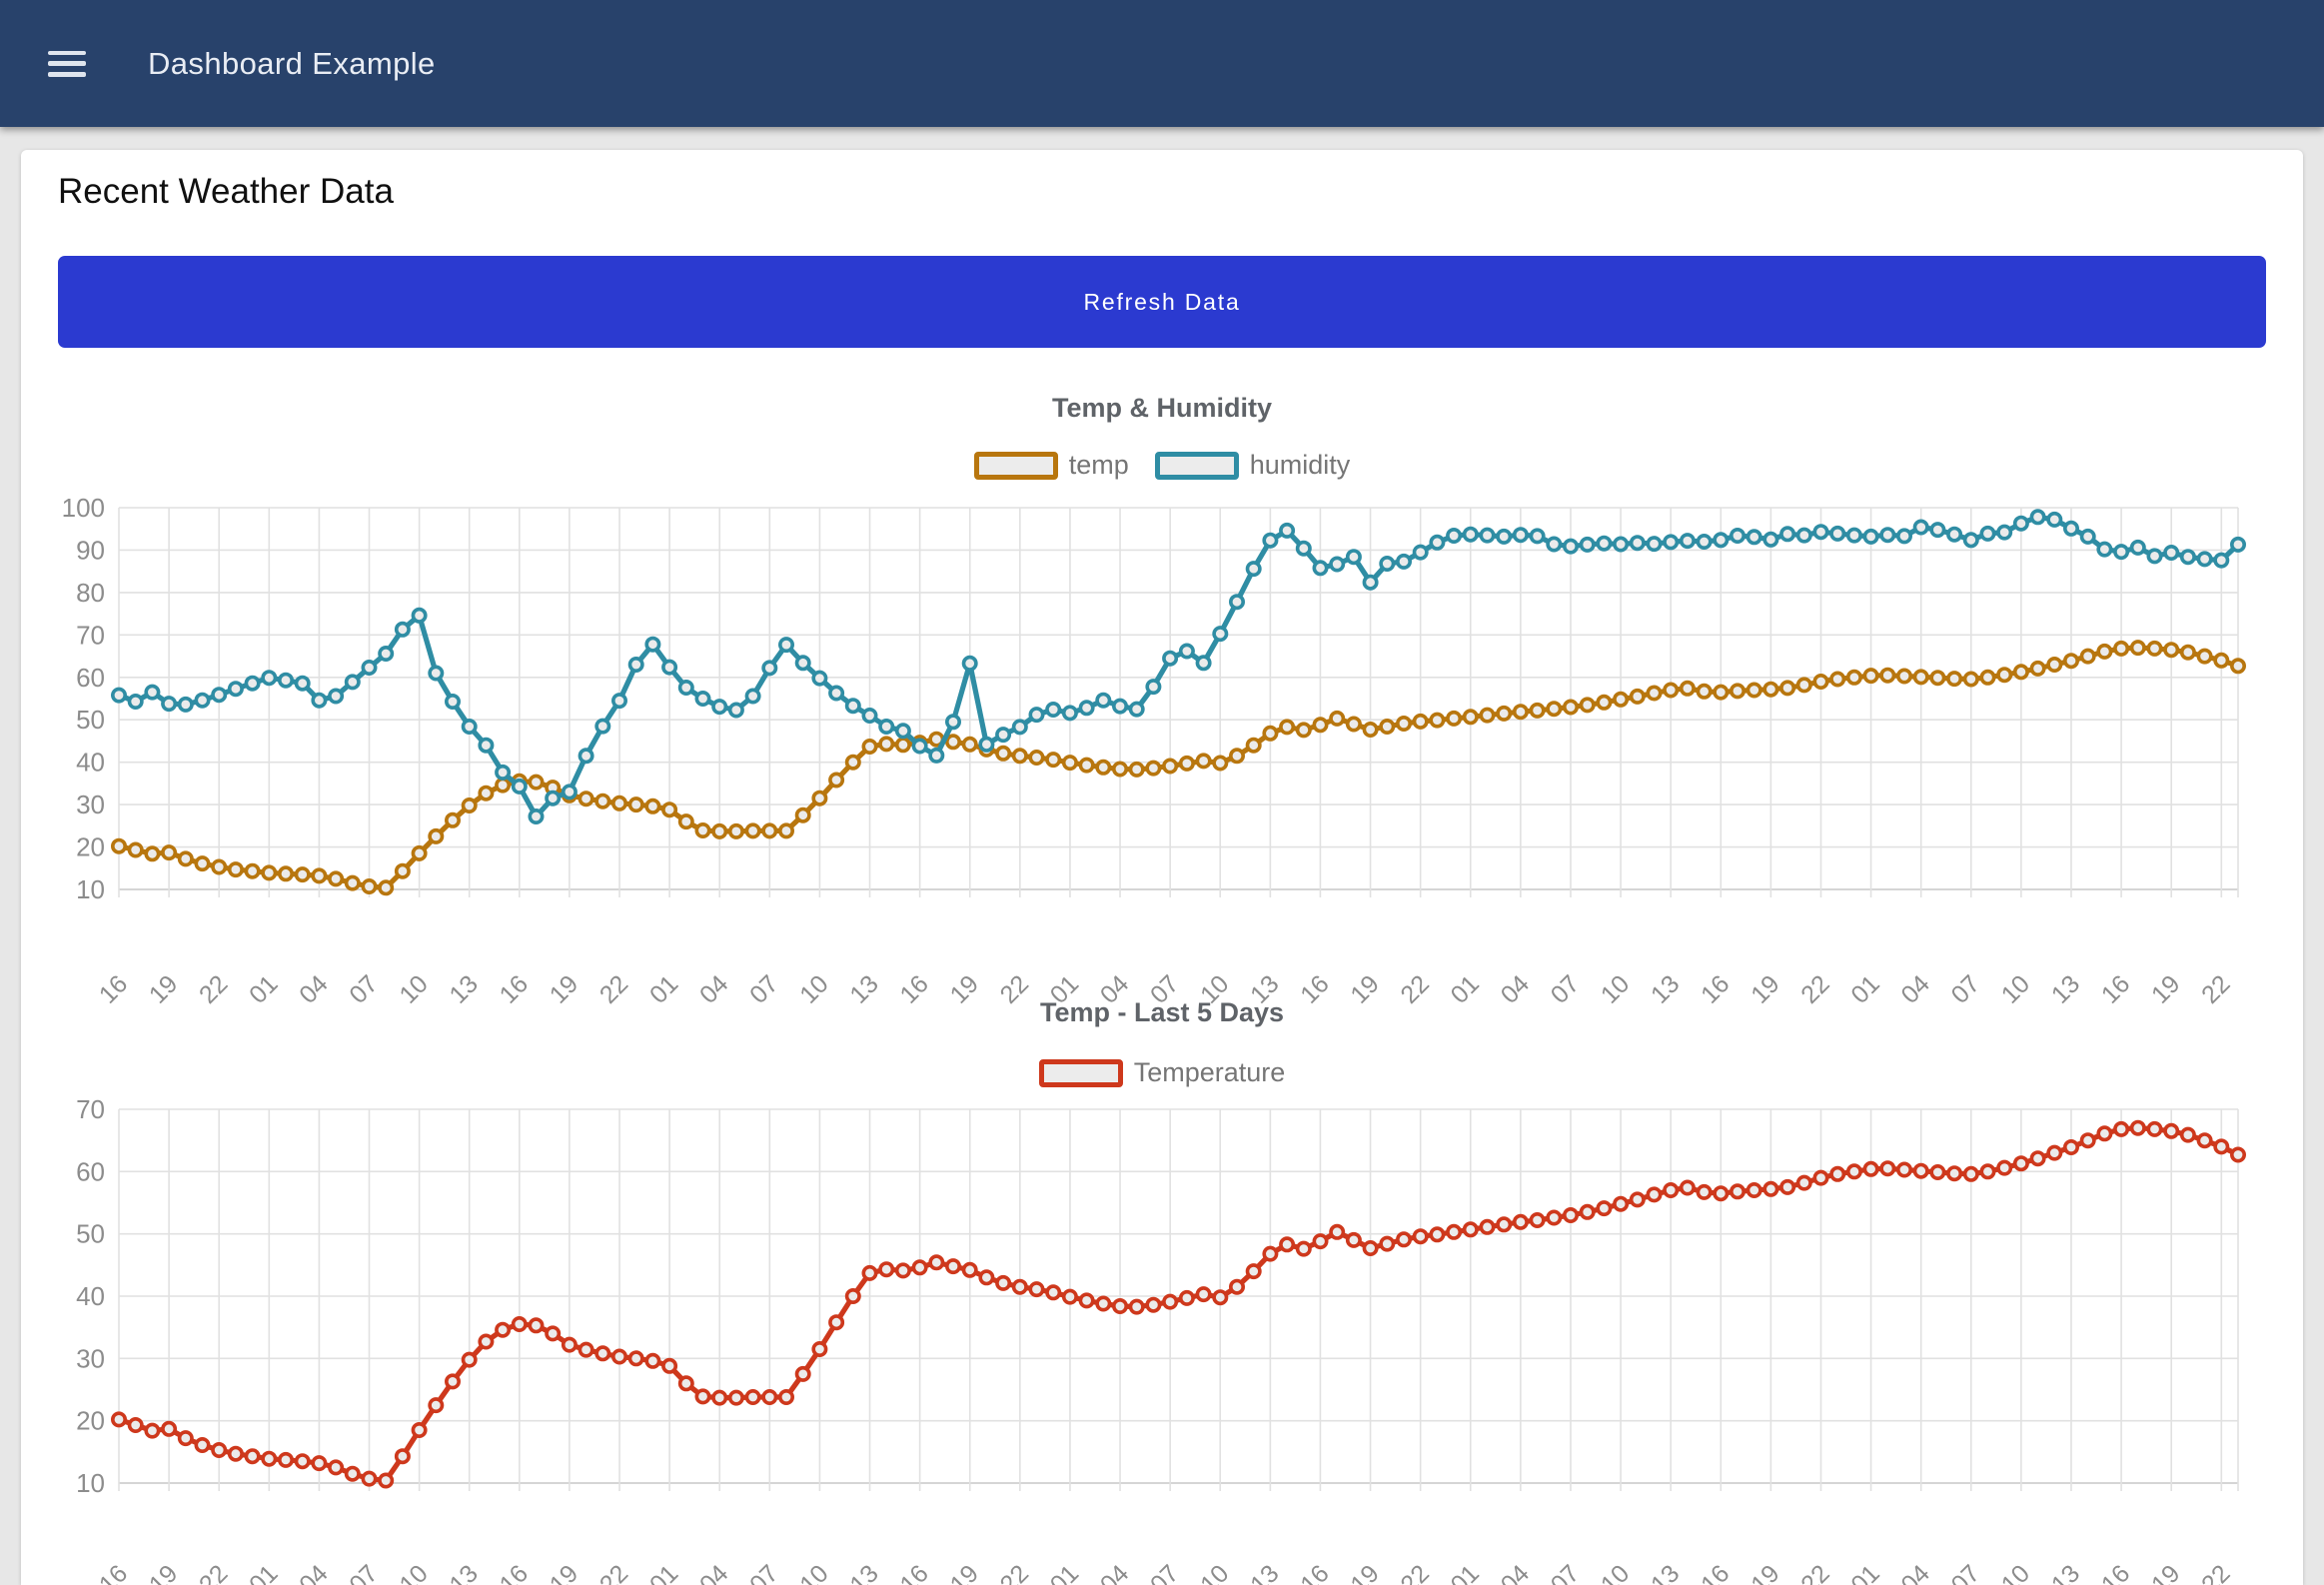 The width and height of the screenshot is (2324, 1585). What do you see at coordinates (1252, 465) in the screenshot?
I see `legend-item-humidity: humidity` at bounding box center [1252, 465].